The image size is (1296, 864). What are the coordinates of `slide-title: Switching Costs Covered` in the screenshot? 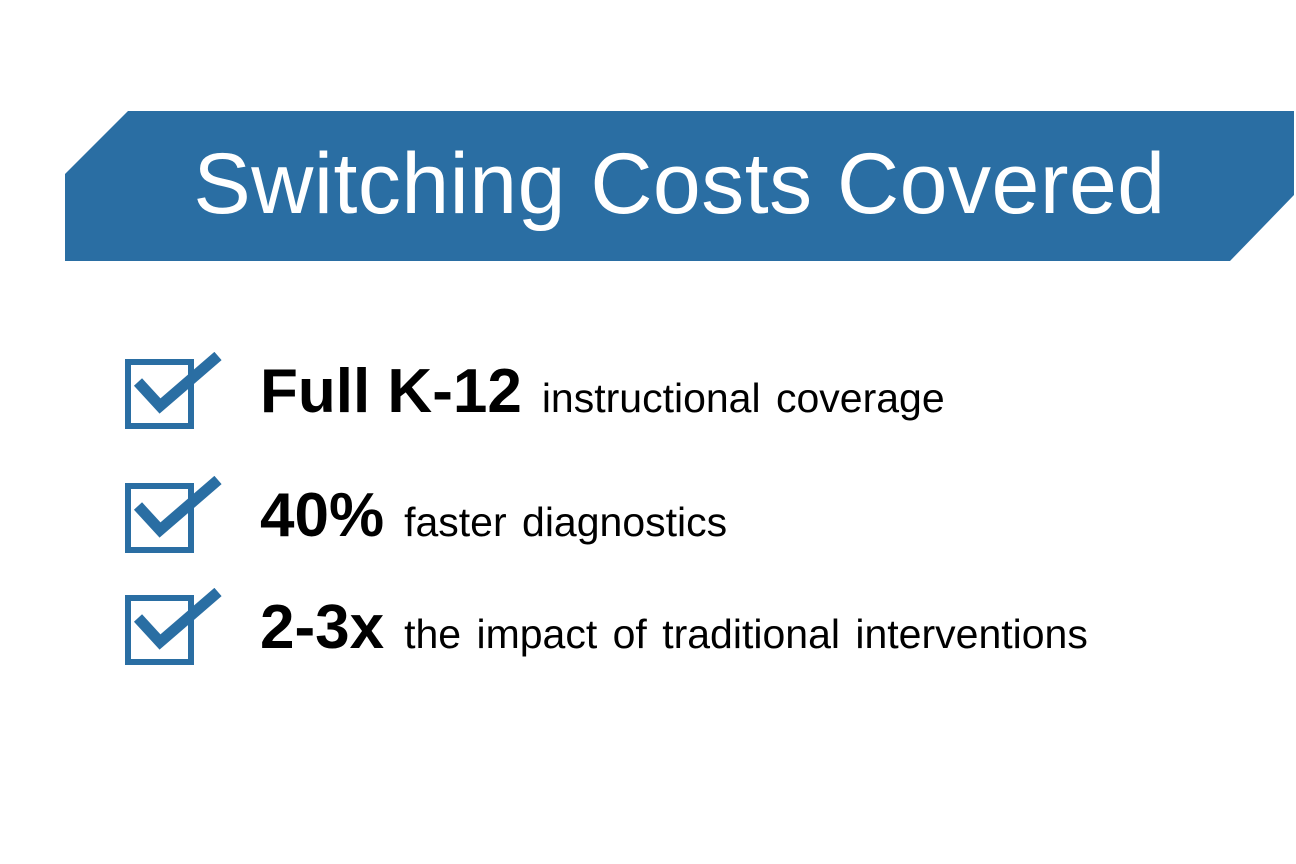 It's located at (679, 183).